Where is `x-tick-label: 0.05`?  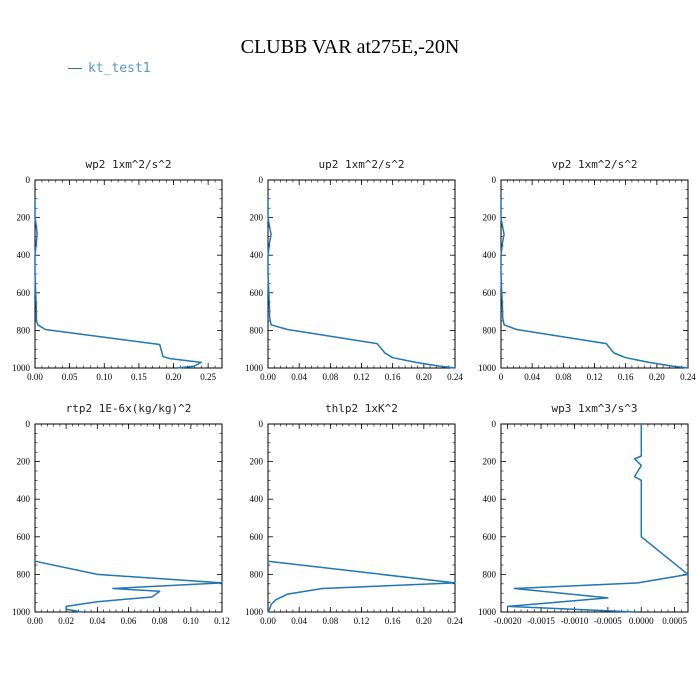 x-tick-label: 0.05 is located at coordinates (70, 377).